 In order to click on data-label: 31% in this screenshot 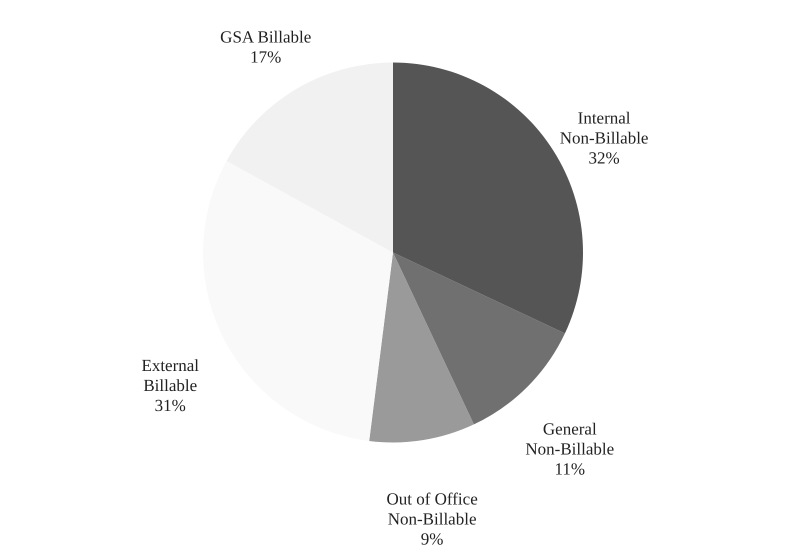, I will do `click(170, 405)`.